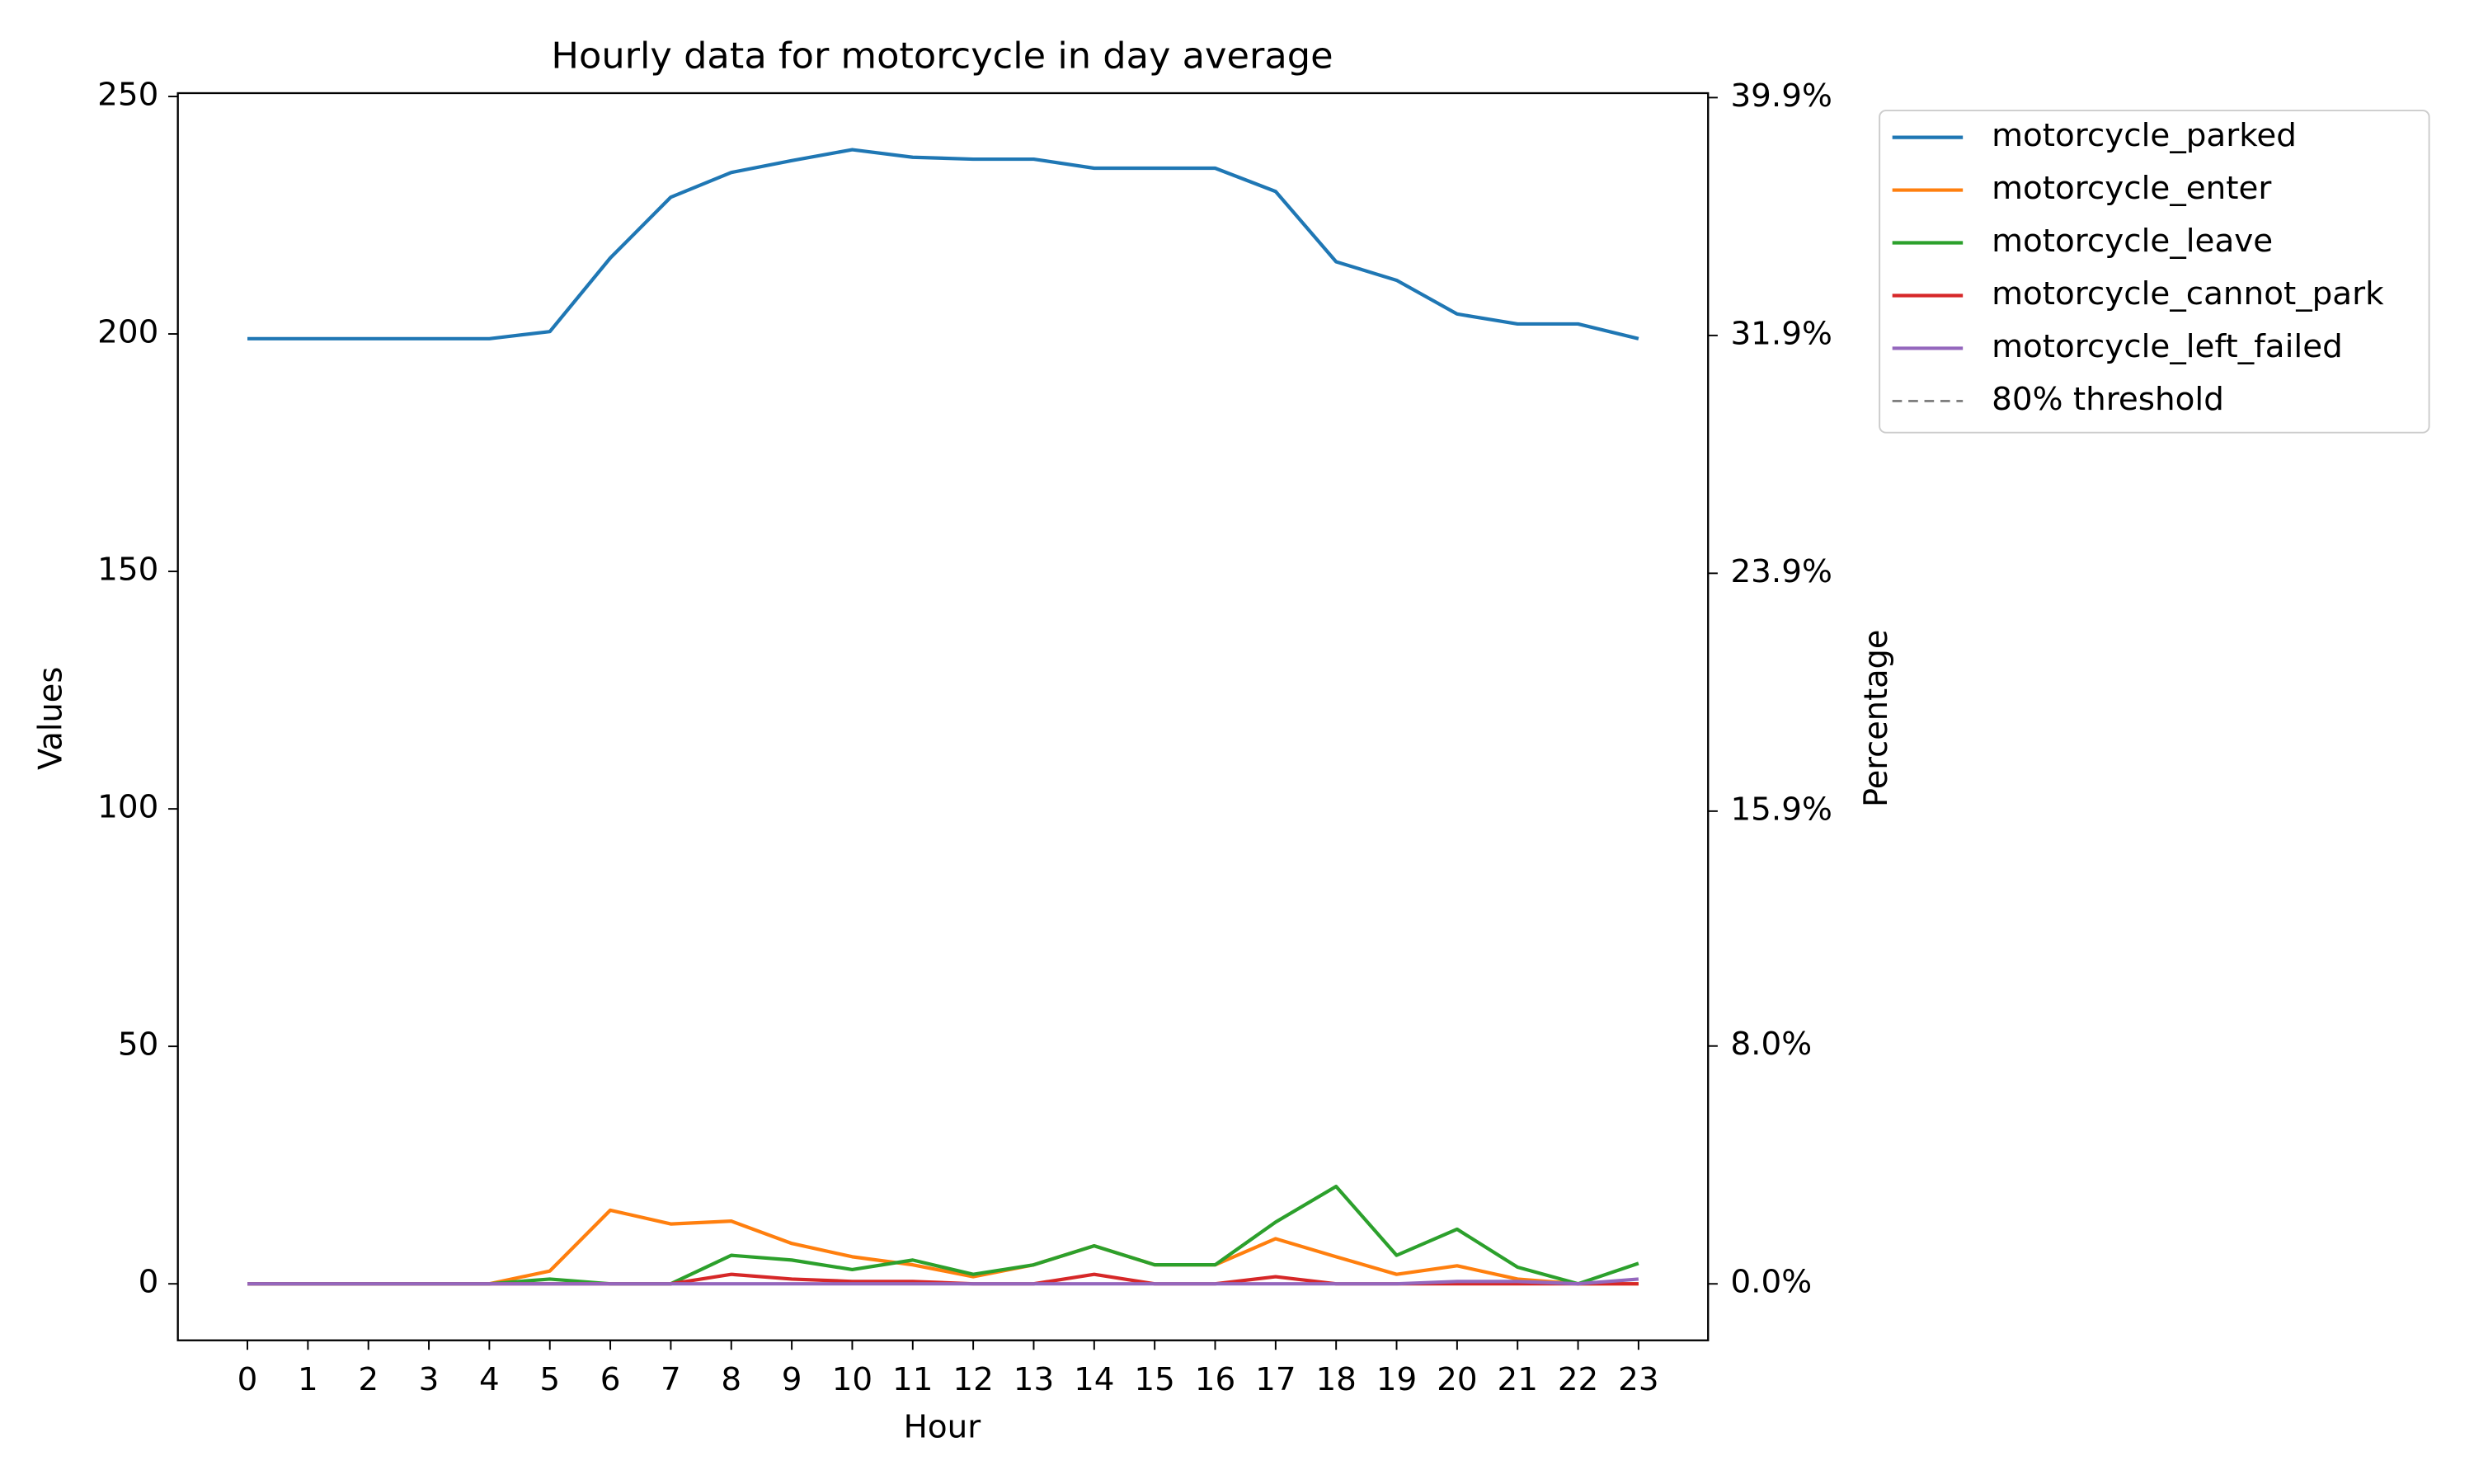  What do you see at coordinates (489, 1379) in the screenshot?
I see `x-tick-label: 4` at bounding box center [489, 1379].